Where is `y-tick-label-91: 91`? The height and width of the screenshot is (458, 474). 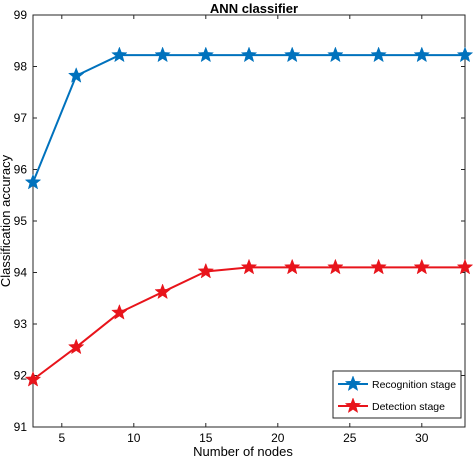 y-tick-label-91: 91 is located at coordinates (21, 427).